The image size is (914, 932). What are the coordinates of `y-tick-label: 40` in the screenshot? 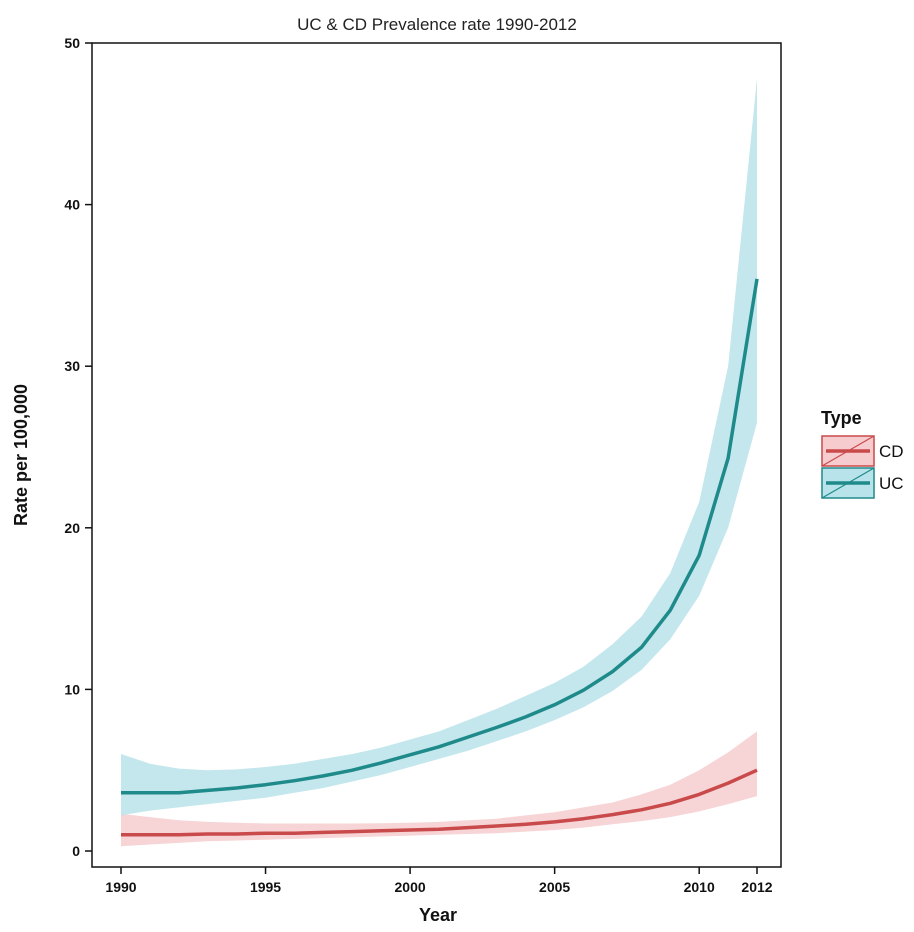 It's located at (72, 205).